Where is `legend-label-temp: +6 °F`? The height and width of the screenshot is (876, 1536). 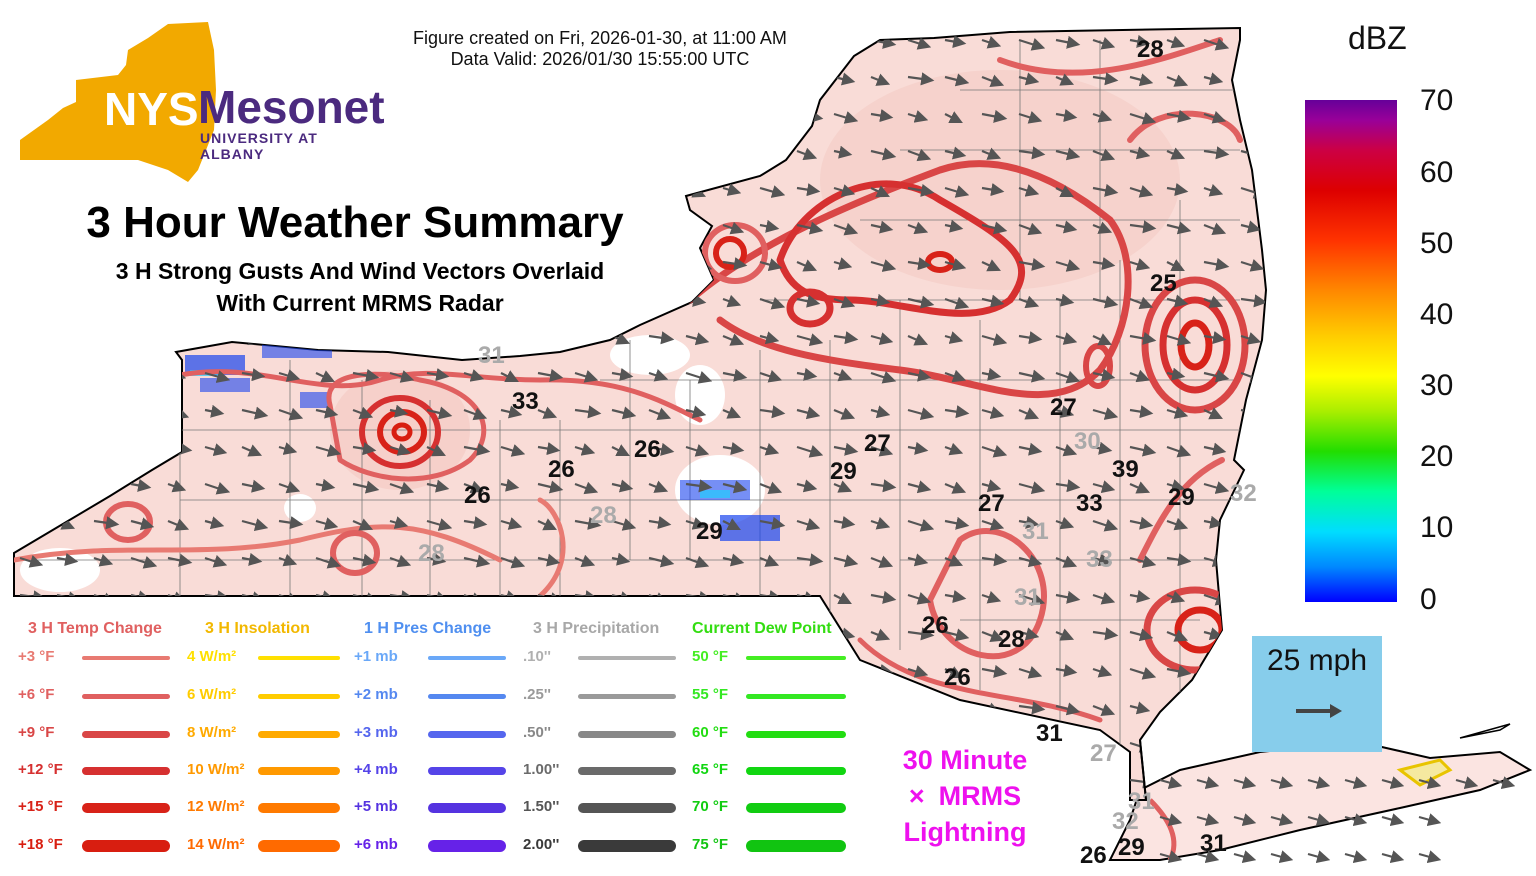
legend-label-temp: +6 °F is located at coordinates (36, 694).